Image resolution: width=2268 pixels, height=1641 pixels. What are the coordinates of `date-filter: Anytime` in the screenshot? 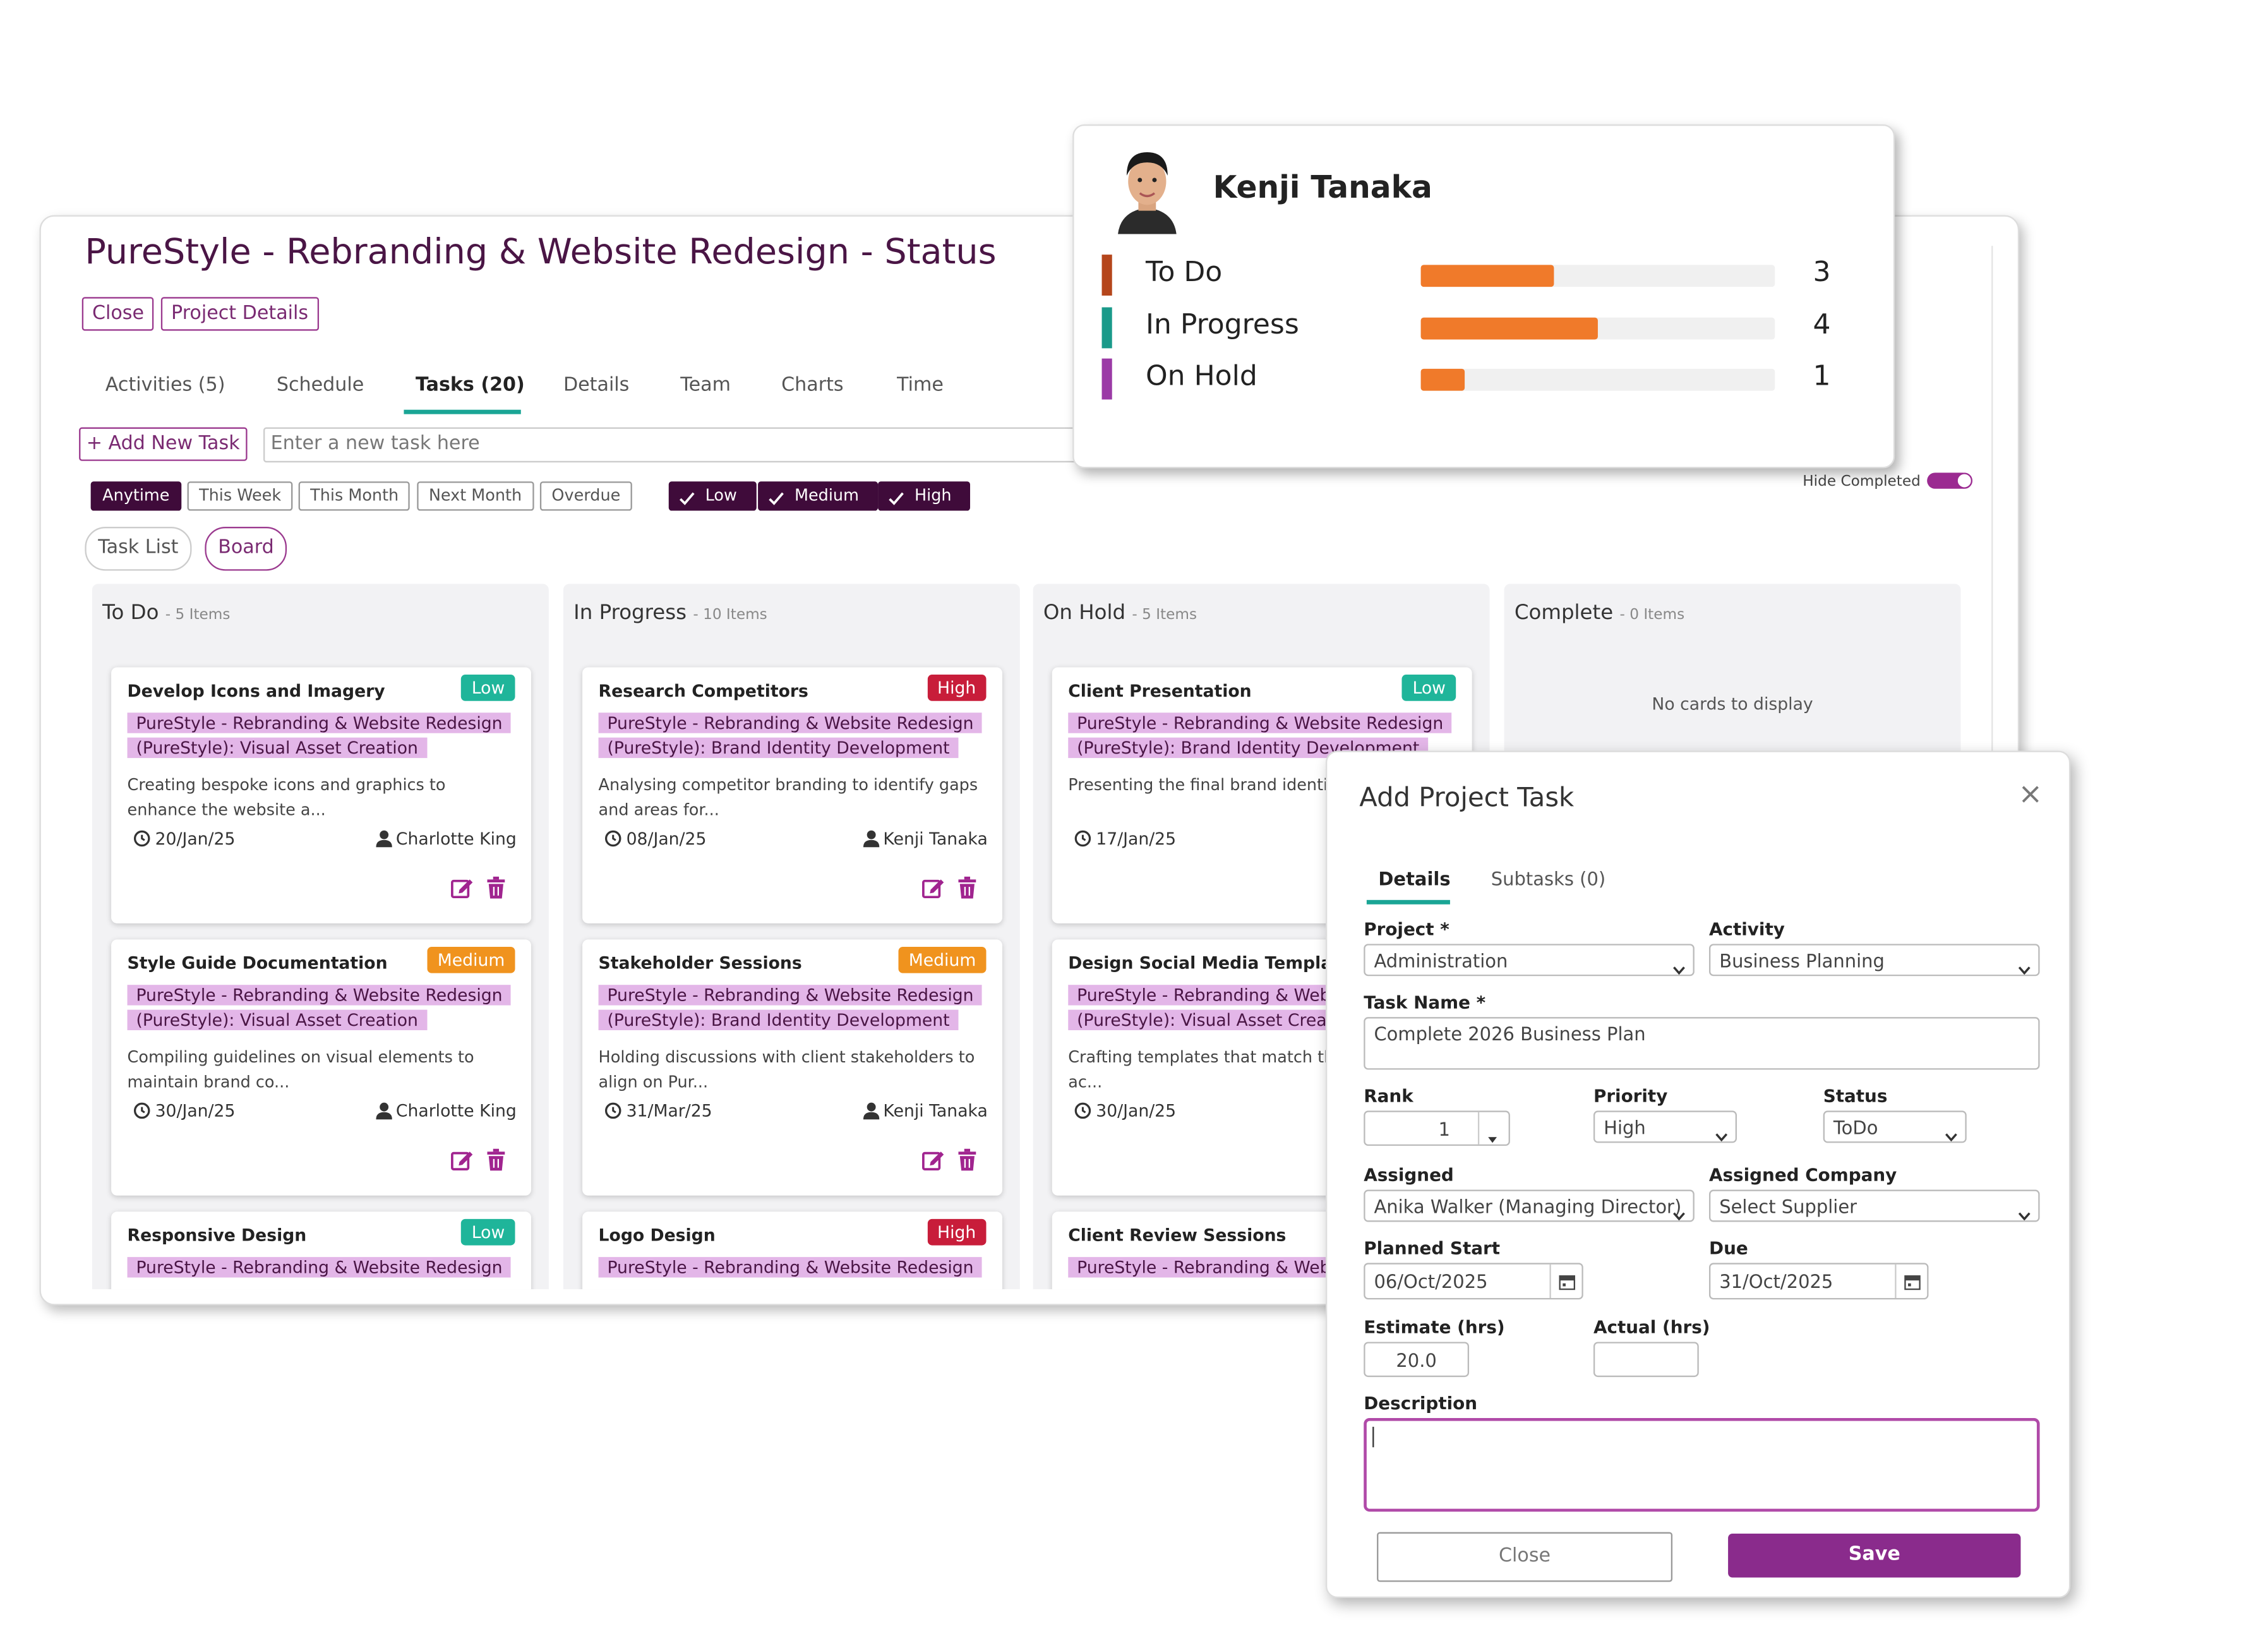 It's located at (135, 496).